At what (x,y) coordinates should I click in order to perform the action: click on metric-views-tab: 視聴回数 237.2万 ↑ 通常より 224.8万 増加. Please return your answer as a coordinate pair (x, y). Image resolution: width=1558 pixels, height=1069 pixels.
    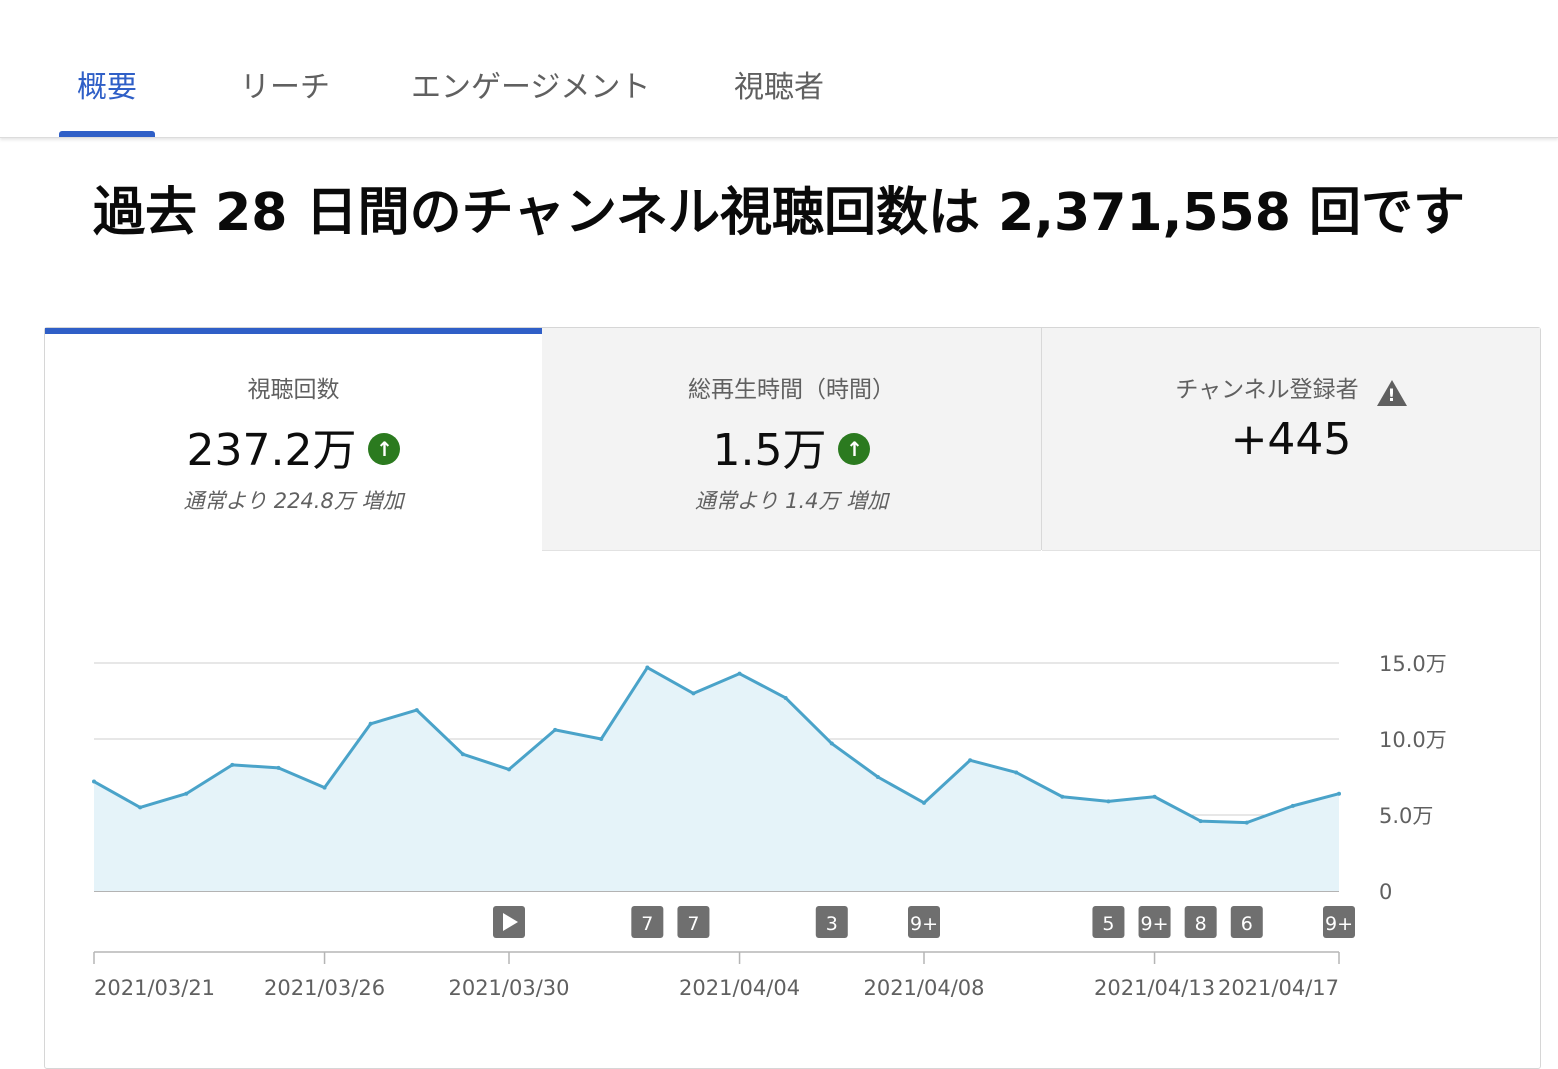
    Looking at the image, I should click on (293, 439).